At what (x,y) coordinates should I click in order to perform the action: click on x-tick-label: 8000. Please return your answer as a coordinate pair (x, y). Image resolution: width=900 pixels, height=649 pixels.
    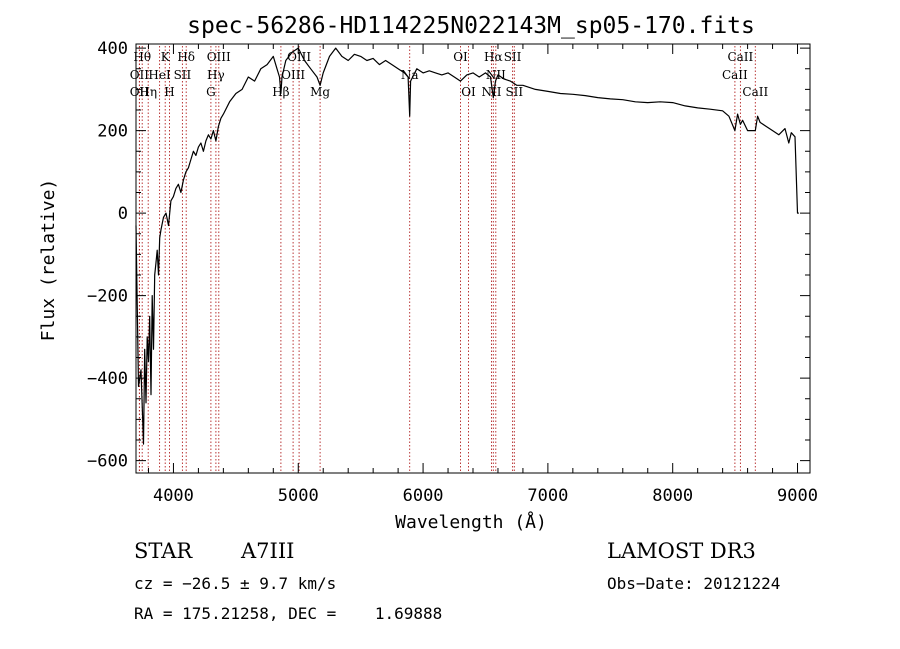
    Looking at the image, I should click on (672, 496).